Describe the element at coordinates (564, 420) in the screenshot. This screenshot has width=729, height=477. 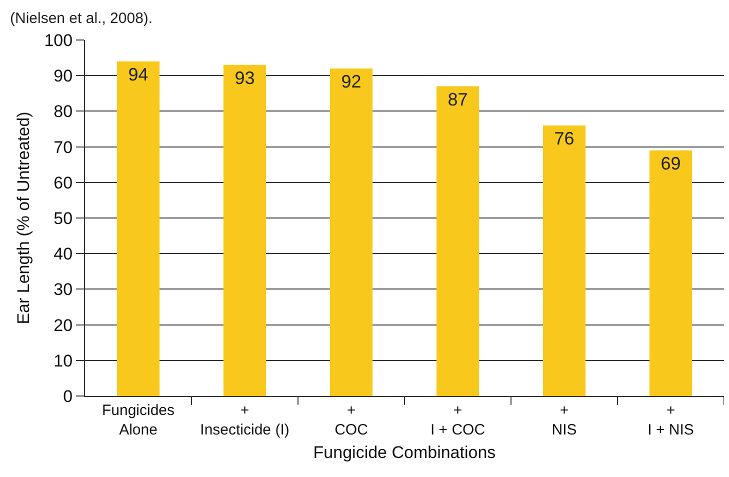
I see `x-tick-label: + NIS` at that location.